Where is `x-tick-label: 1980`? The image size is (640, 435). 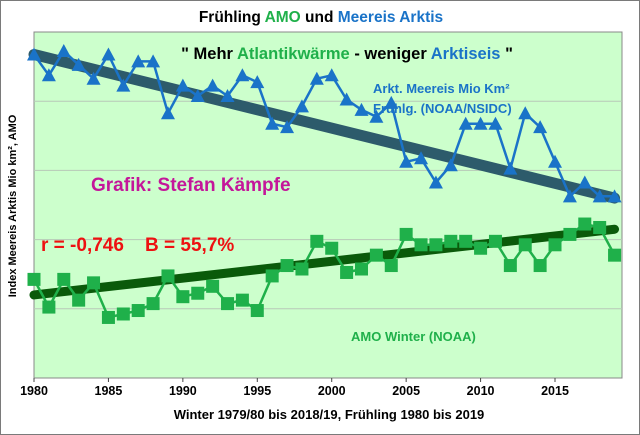 x-tick-label: 1980 is located at coordinates (34, 391).